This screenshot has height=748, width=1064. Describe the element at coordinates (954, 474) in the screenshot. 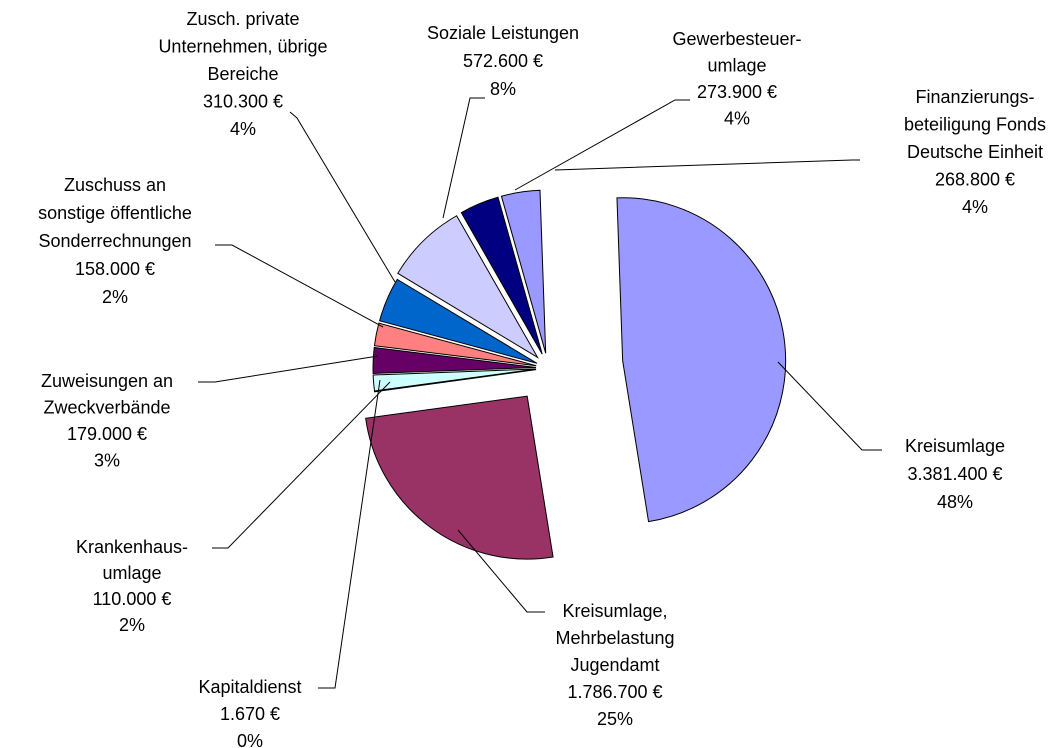

I see `value-label: 3.381.400 €` at that location.